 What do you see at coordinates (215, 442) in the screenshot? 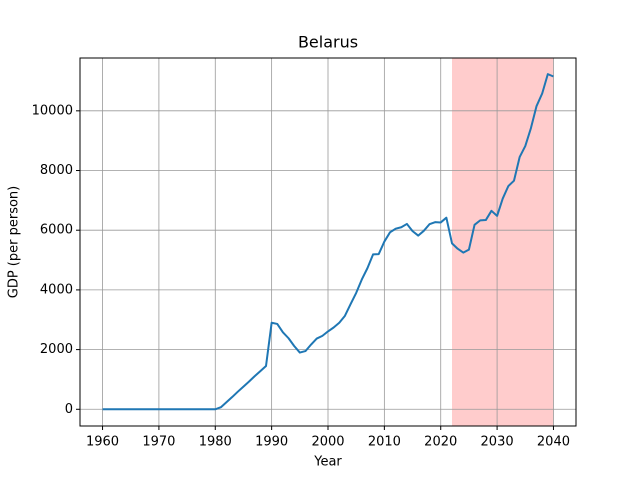
I see `x-tick-label: 1980` at bounding box center [215, 442].